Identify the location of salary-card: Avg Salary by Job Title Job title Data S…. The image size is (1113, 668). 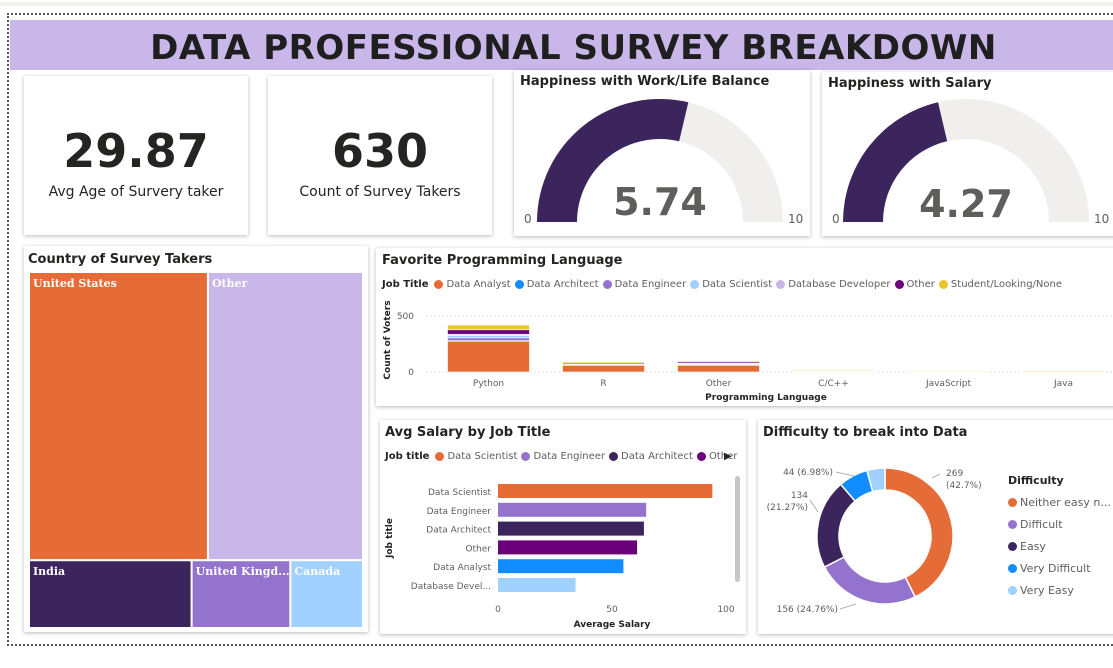
(563, 527).